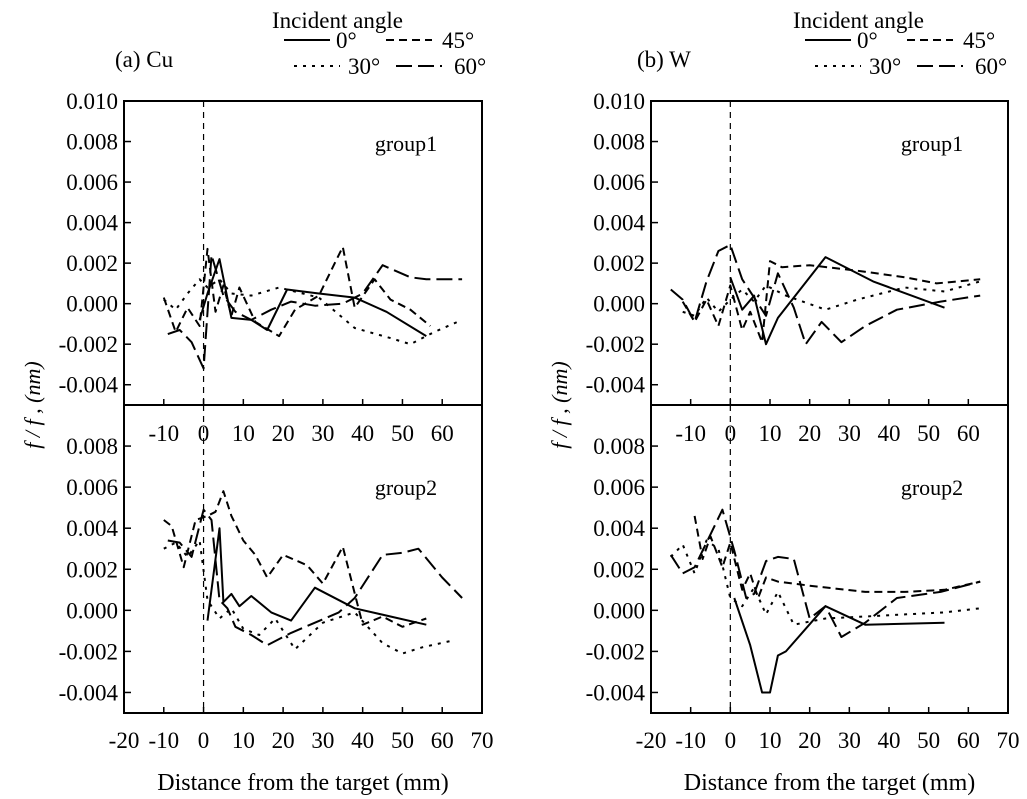  I want to click on legend-entry: 0°, so click(867, 40).